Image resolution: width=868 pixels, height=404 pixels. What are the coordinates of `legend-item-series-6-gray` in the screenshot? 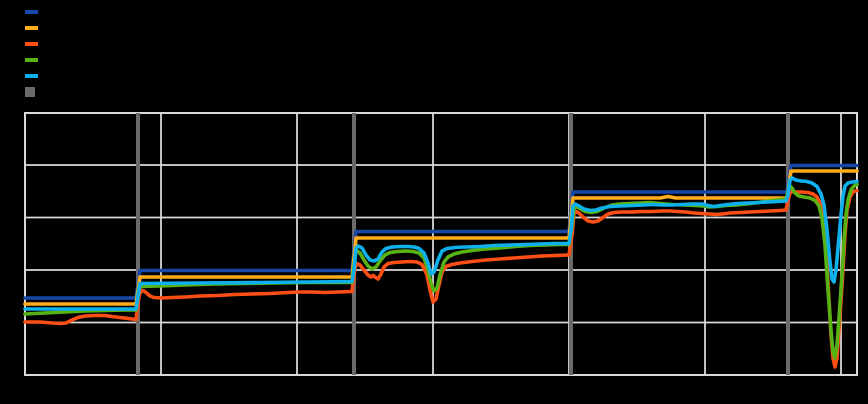 It's located at (34, 92).